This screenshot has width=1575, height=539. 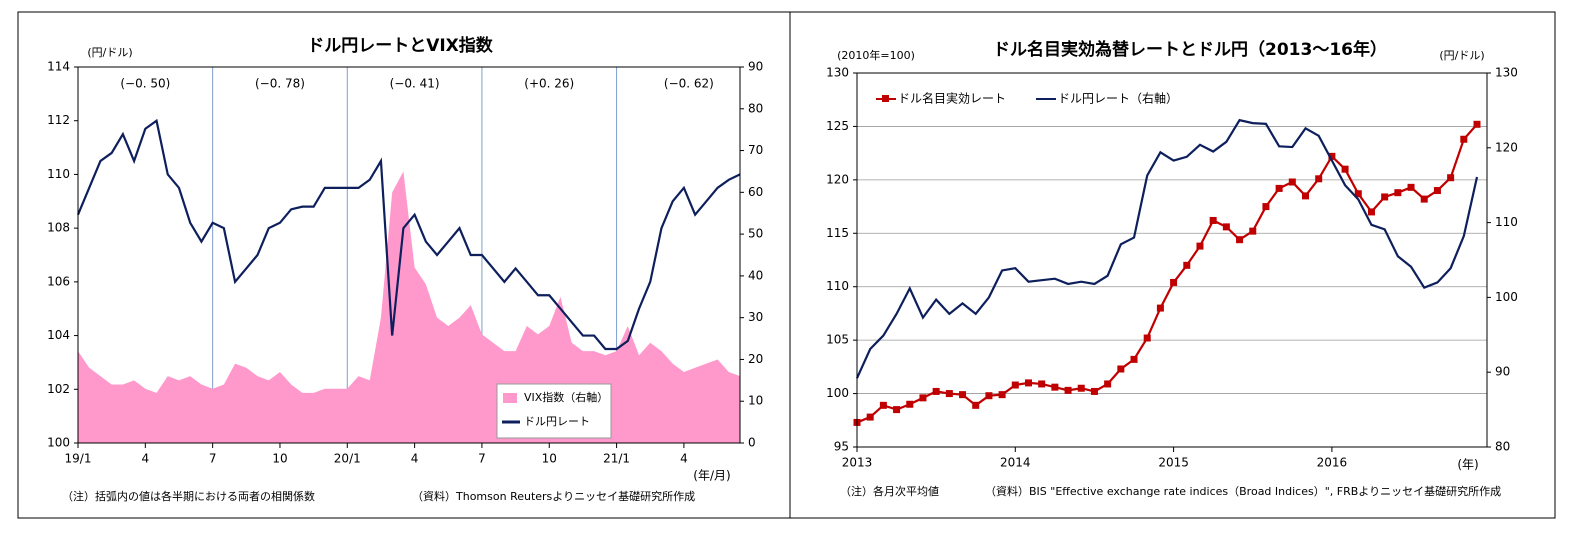 I want to click on y-tick-label: 115, so click(x=837, y=233).